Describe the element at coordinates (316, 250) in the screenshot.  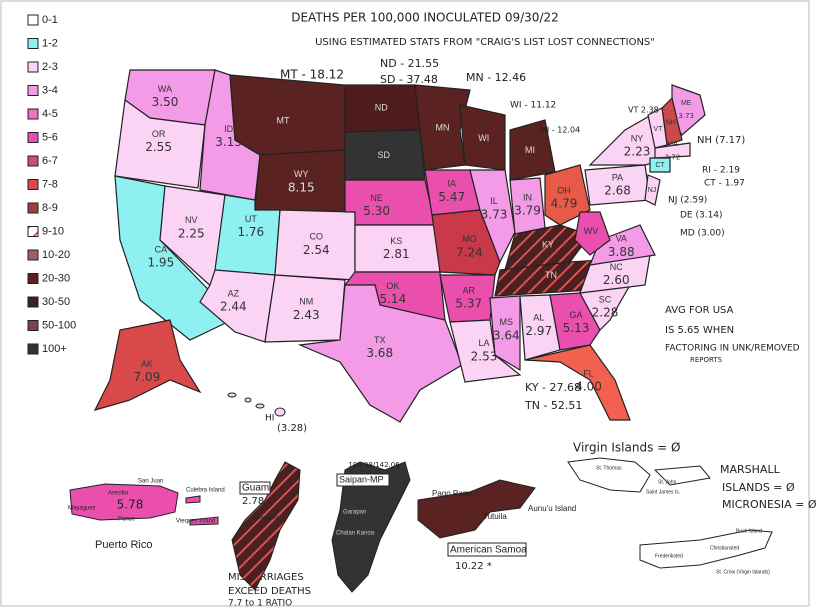
I see `state-value: 2.54` at that location.